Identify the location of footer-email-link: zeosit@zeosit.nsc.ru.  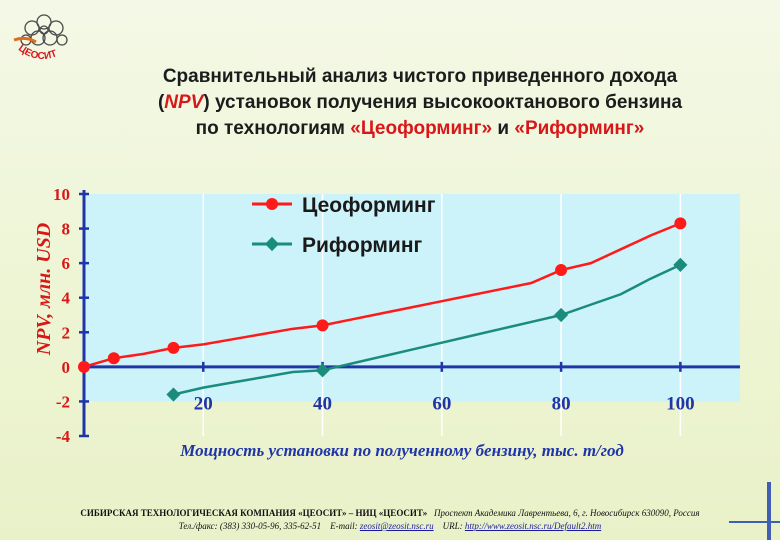
(396, 526).